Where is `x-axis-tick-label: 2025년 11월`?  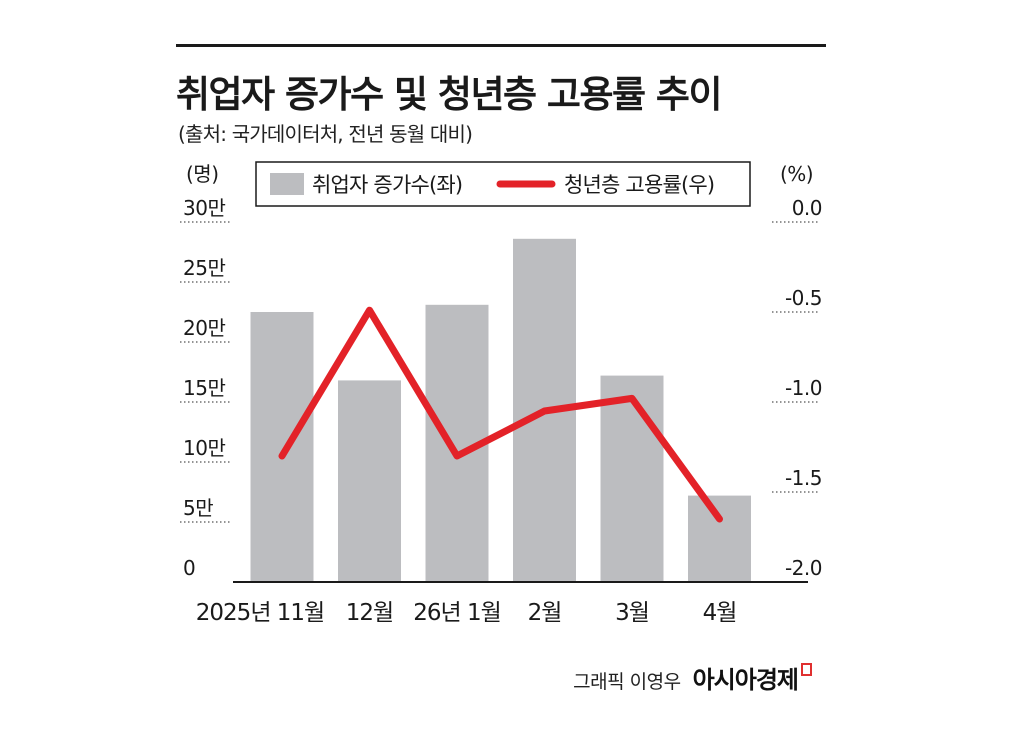
x-axis-tick-label: 2025년 11월 is located at coordinates (260, 613).